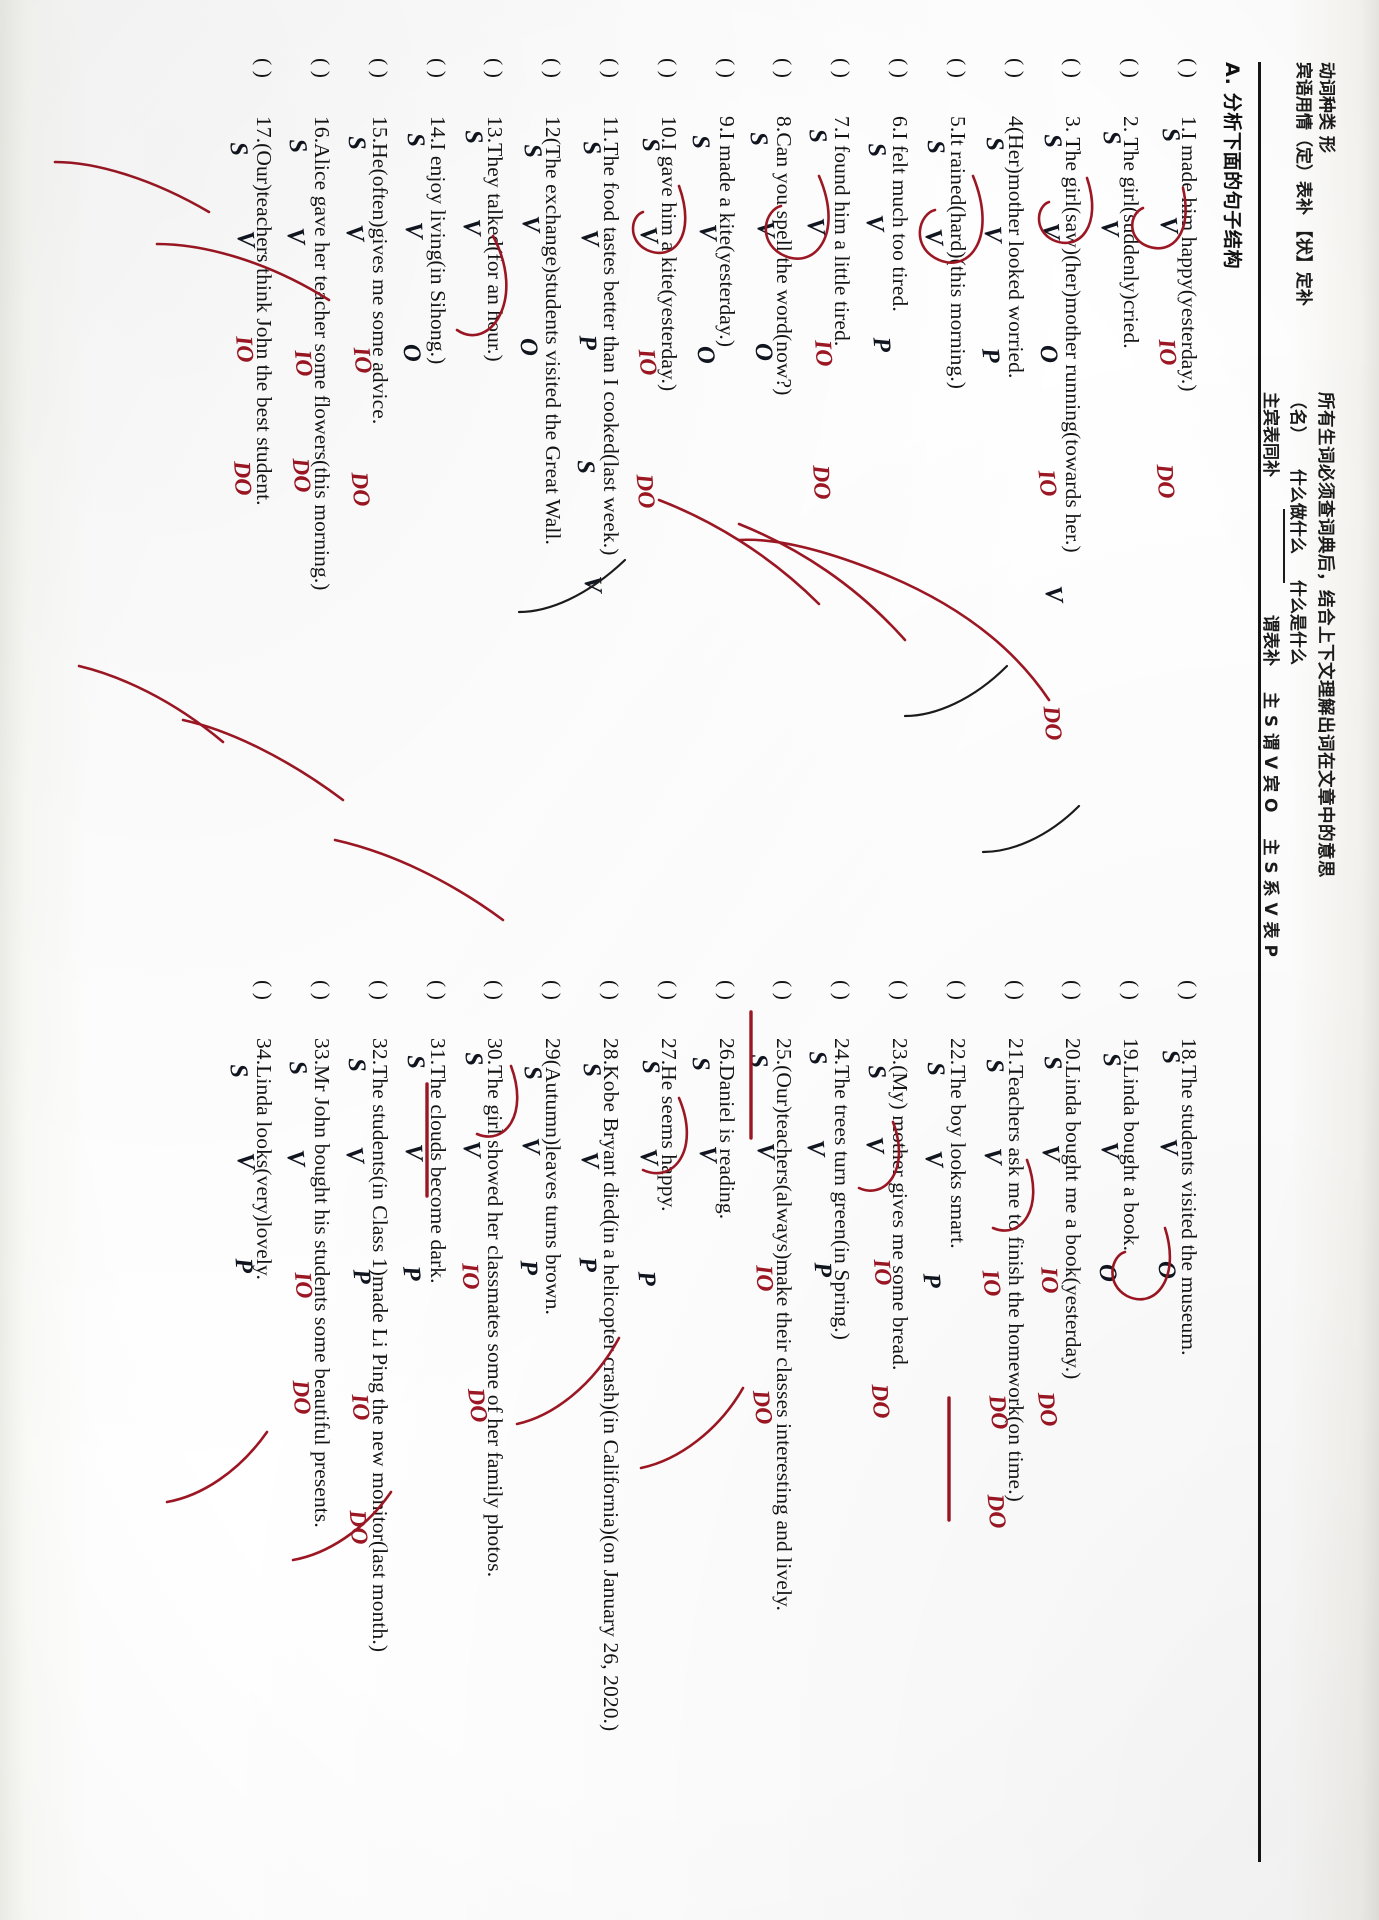 This screenshot has height=1920, width=1379. What do you see at coordinates (783, 498) in the screenshot?
I see `item-sentence: ( ) 8.Can you spell the word(now?)` at bounding box center [783, 498].